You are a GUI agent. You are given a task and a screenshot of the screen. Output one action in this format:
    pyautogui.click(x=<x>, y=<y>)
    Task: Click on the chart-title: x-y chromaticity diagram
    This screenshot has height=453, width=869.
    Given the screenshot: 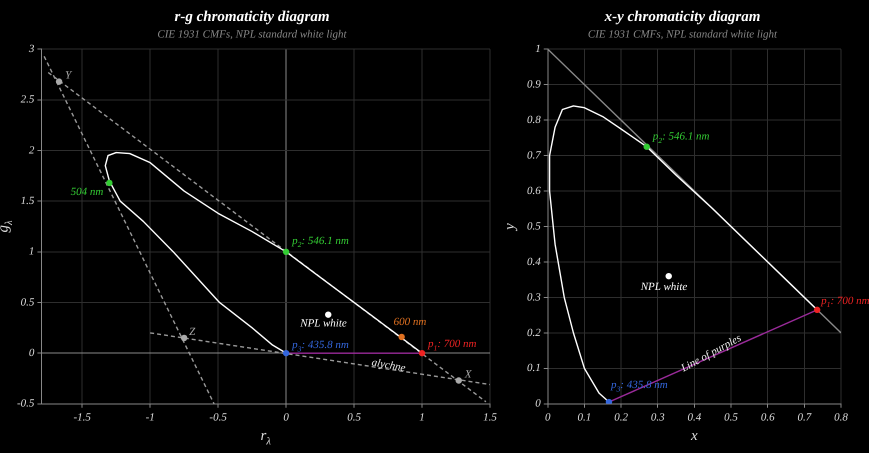 What is the action you would take?
    pyautogui.click(x=682, y=16)
    